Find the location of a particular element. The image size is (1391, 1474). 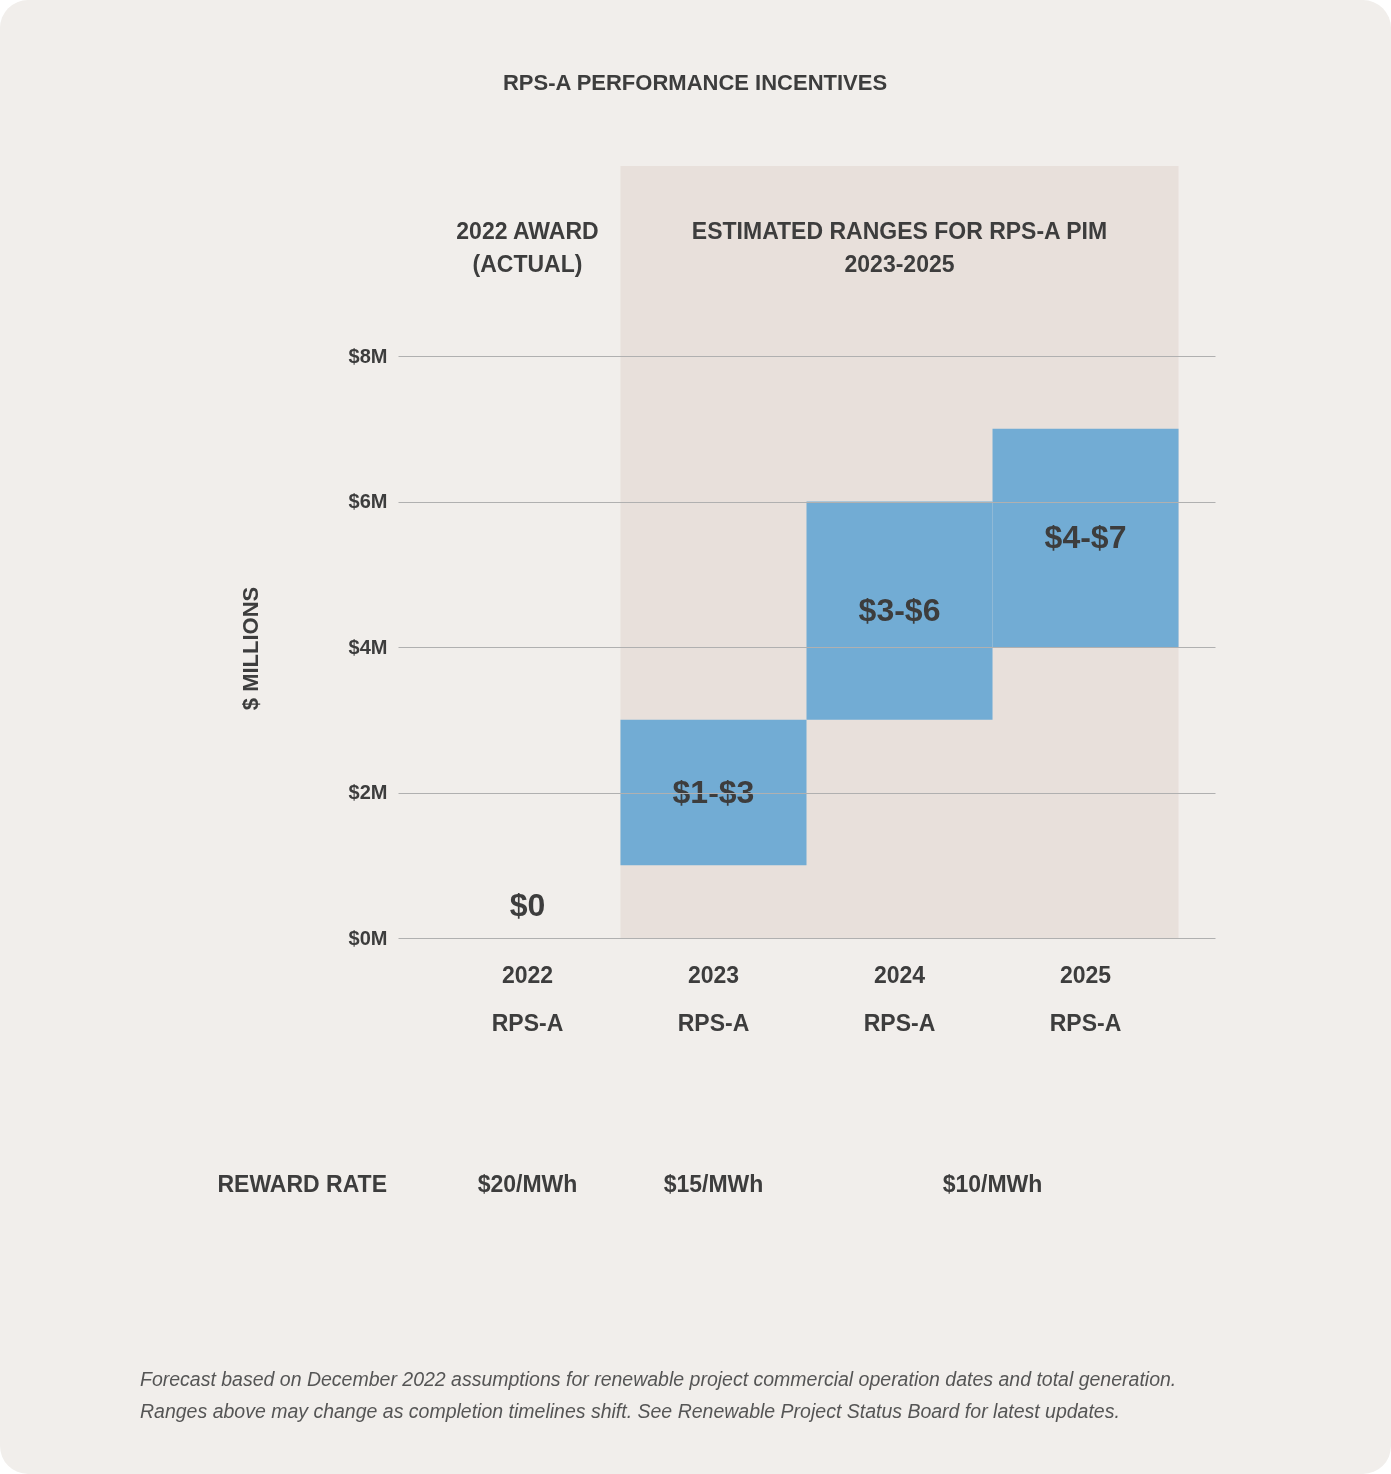

text: Ranges above may change as completion timelines shift. See Renewable Project Status Board for latest updates. is located at coordinates (630, 1411).